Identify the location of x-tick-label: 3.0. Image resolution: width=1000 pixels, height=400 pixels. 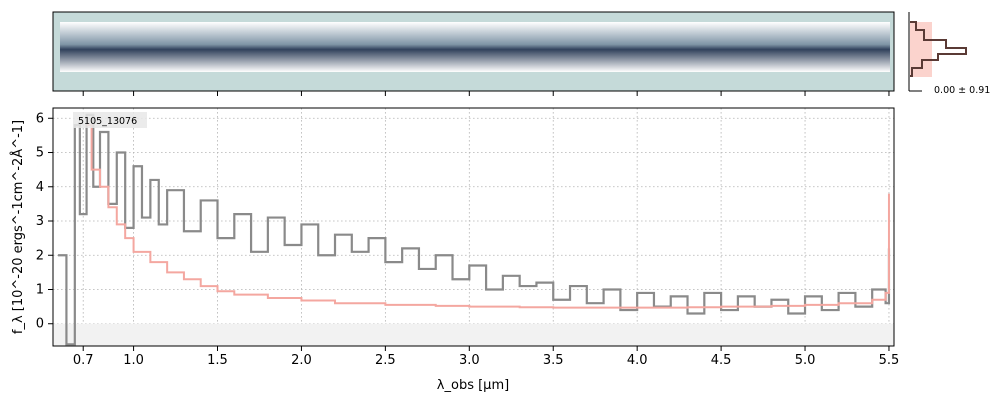
(469, 360).